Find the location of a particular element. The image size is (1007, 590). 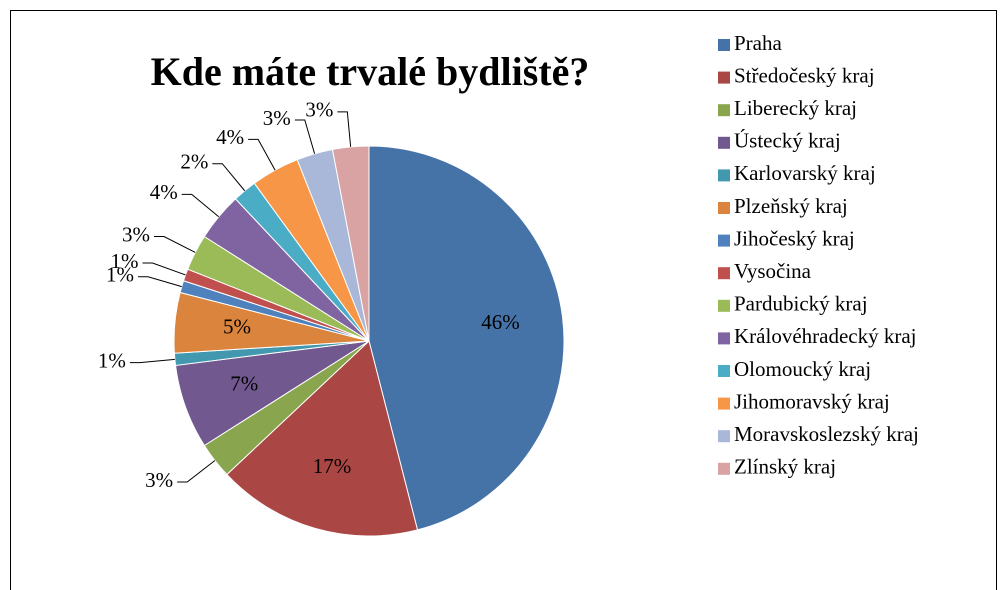

legend-label: Ústecký kraj is located at coordinates (787, 141).